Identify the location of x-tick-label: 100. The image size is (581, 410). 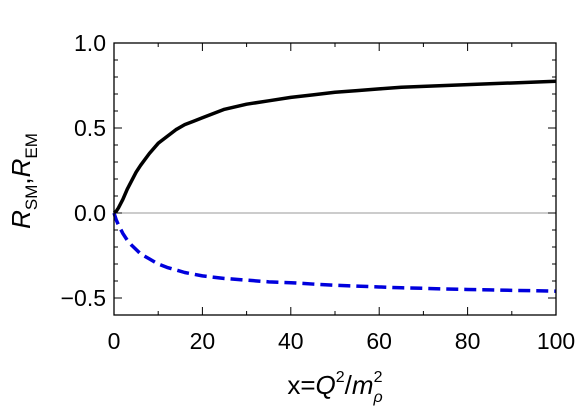
(556, 341).